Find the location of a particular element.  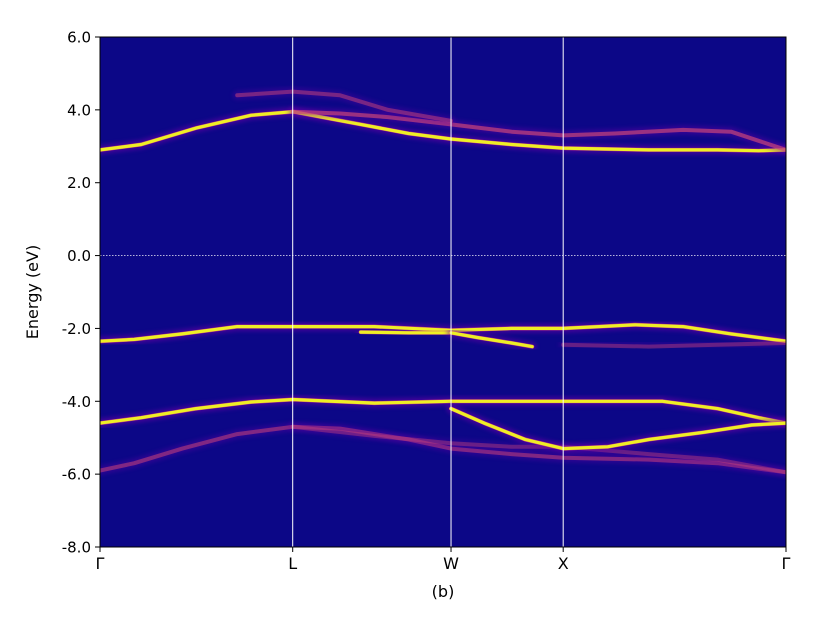

y-tick-label: 4.0 is located at coordinates (79, 110).